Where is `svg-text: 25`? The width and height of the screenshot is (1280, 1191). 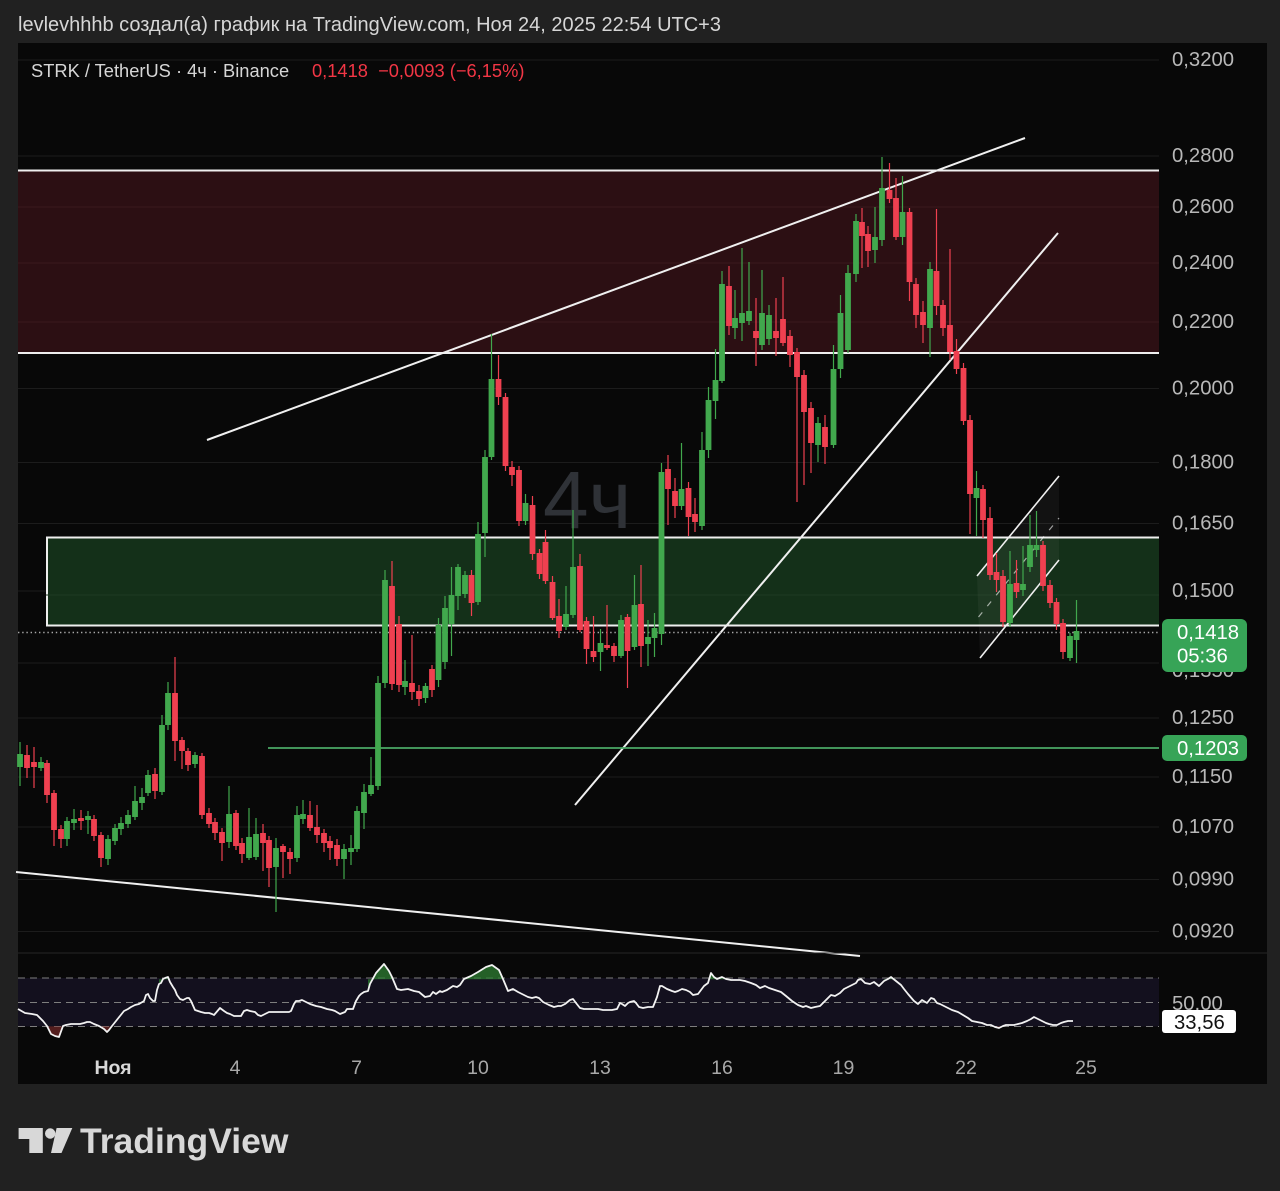 svg-text: 25 is located at coordinates (1086, 1068).